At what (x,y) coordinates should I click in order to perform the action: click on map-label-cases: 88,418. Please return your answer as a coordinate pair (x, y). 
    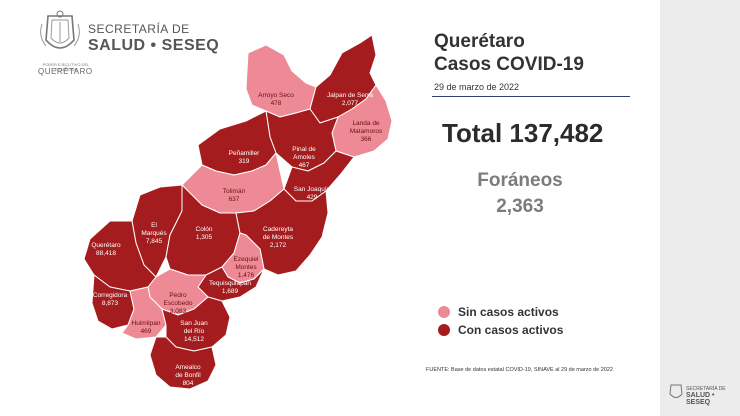
    Looking at the image, I should click on (106, 253).